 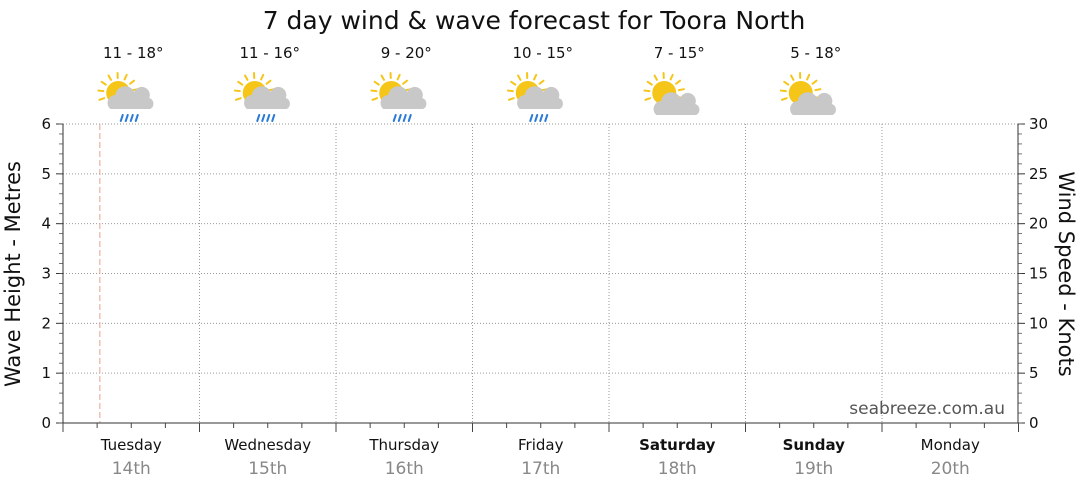 What do you see at coordinates (542, 53) in the screenshot?
I see `temperature-label: 10 - 15°` at bounding box center [542, 53].